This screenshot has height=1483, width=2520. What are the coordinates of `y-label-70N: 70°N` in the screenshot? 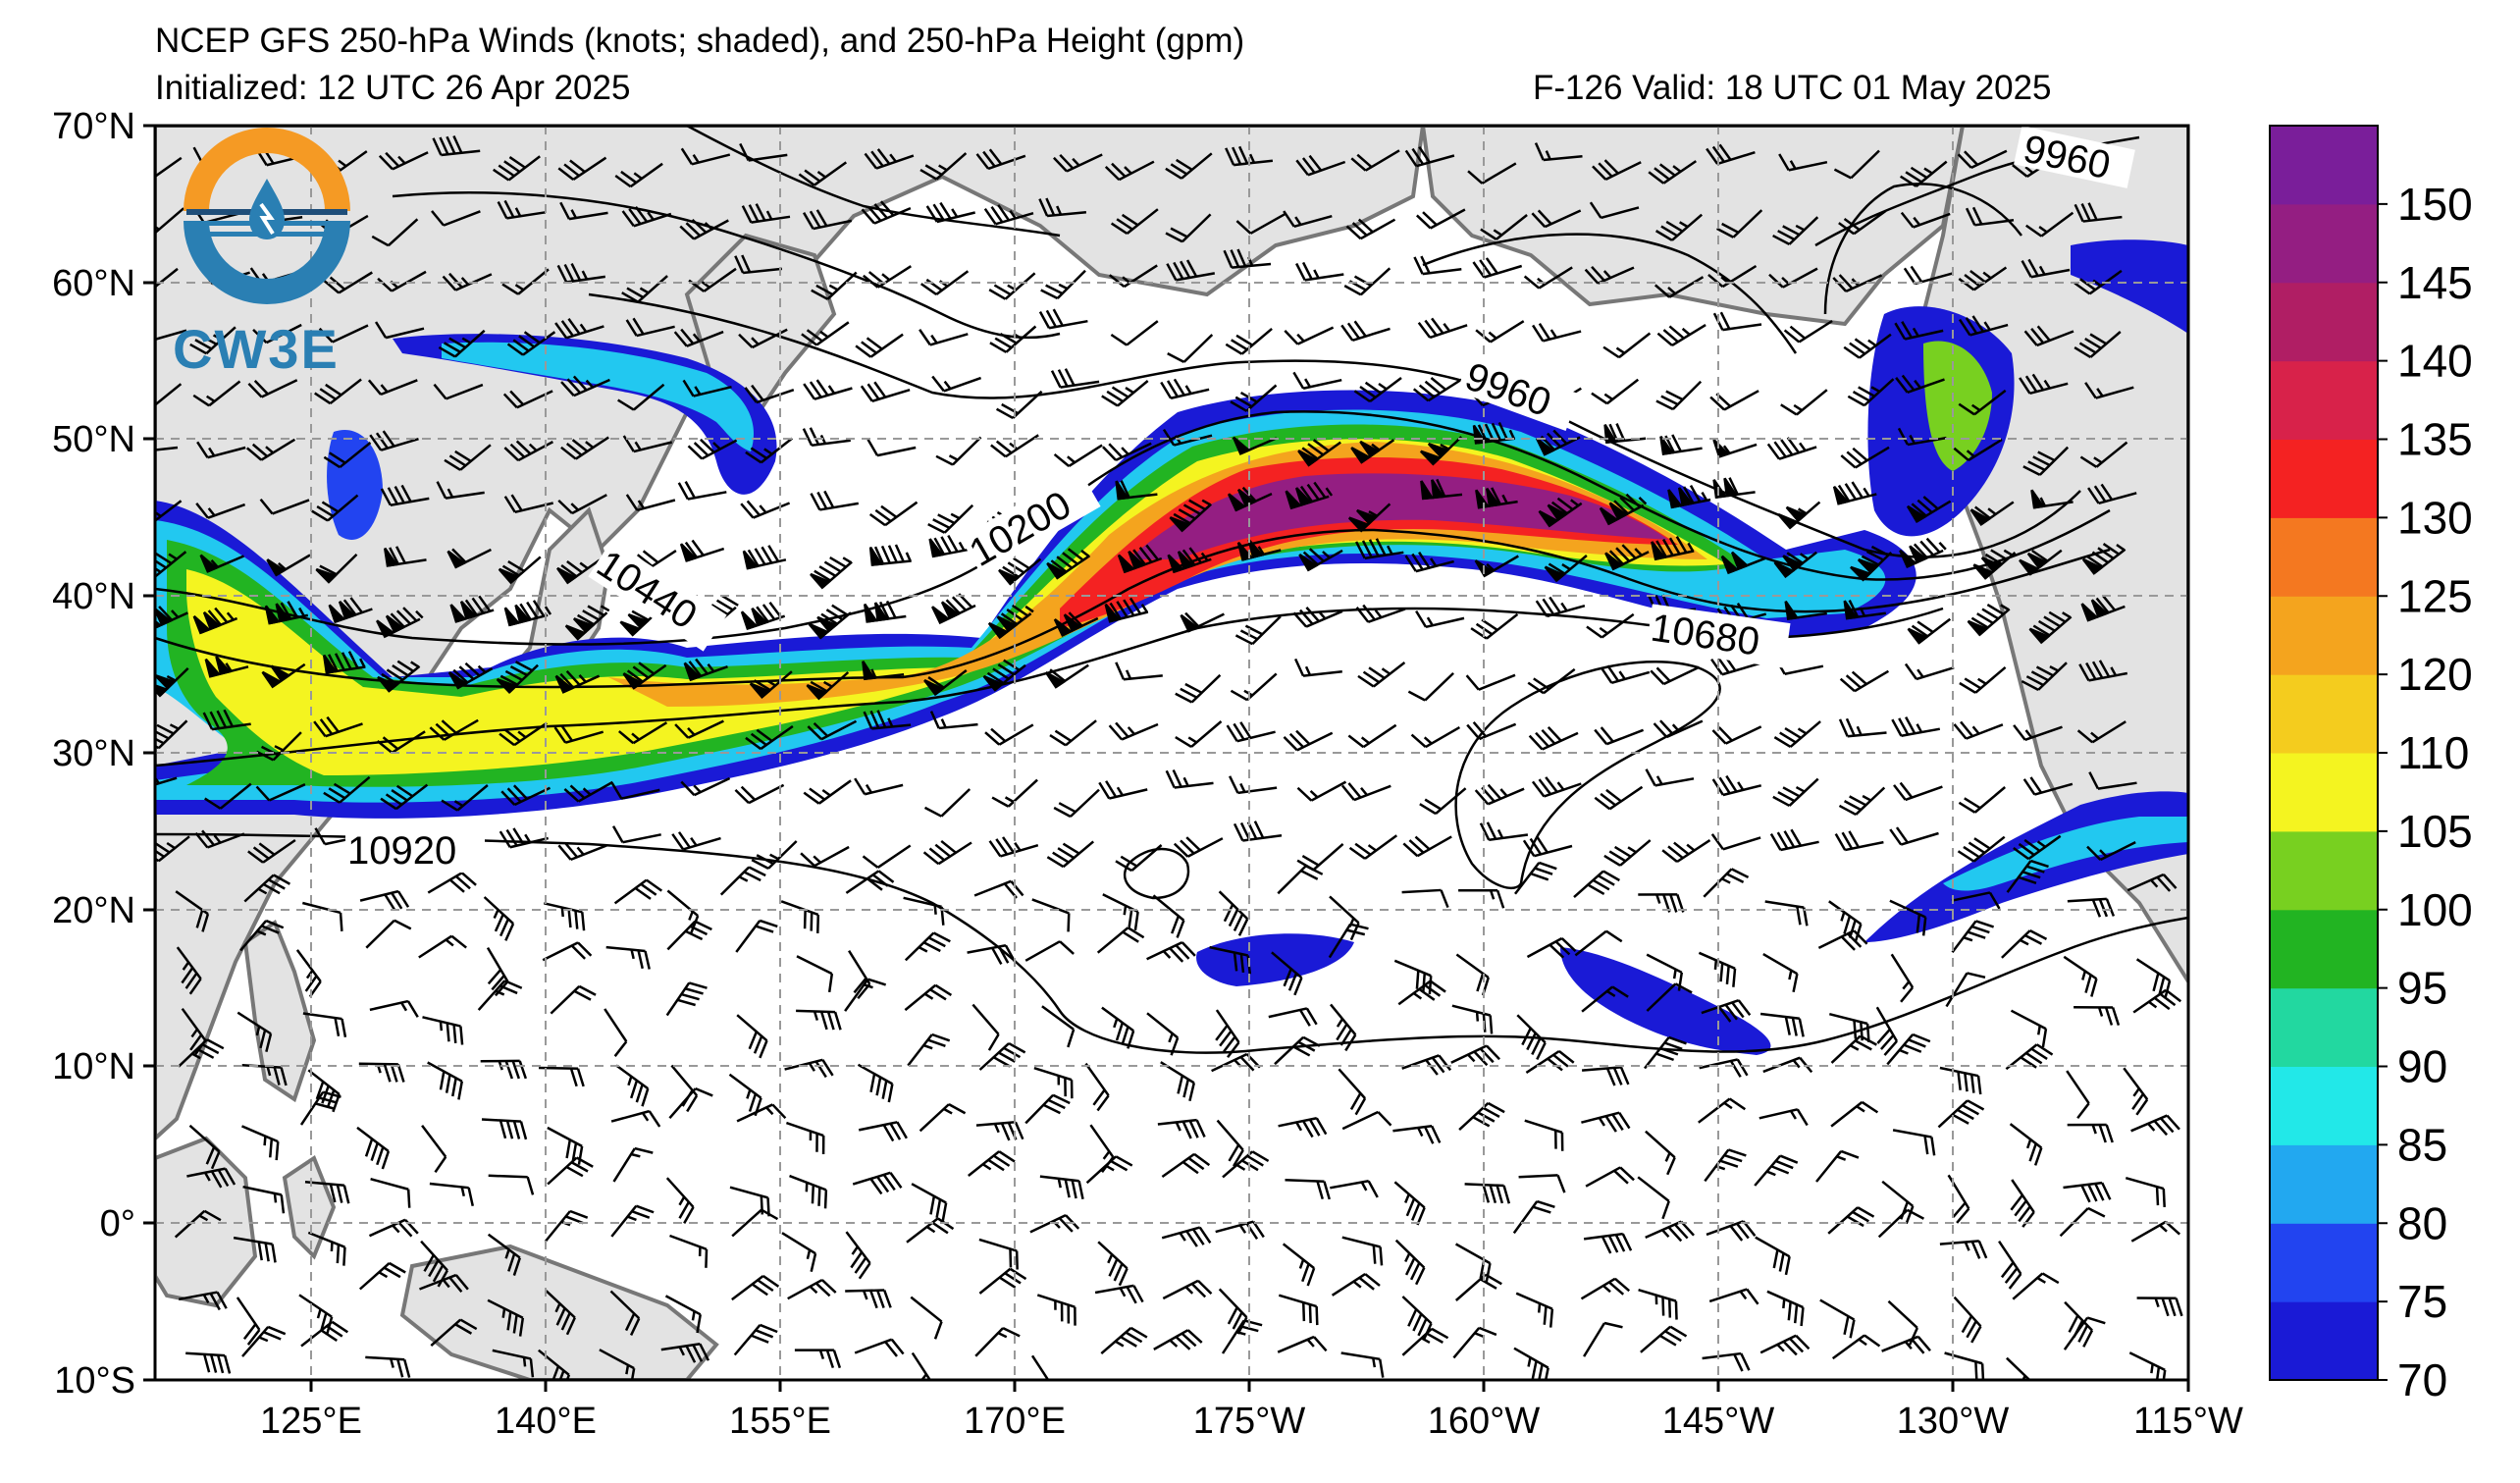 It's located at (93, 127).